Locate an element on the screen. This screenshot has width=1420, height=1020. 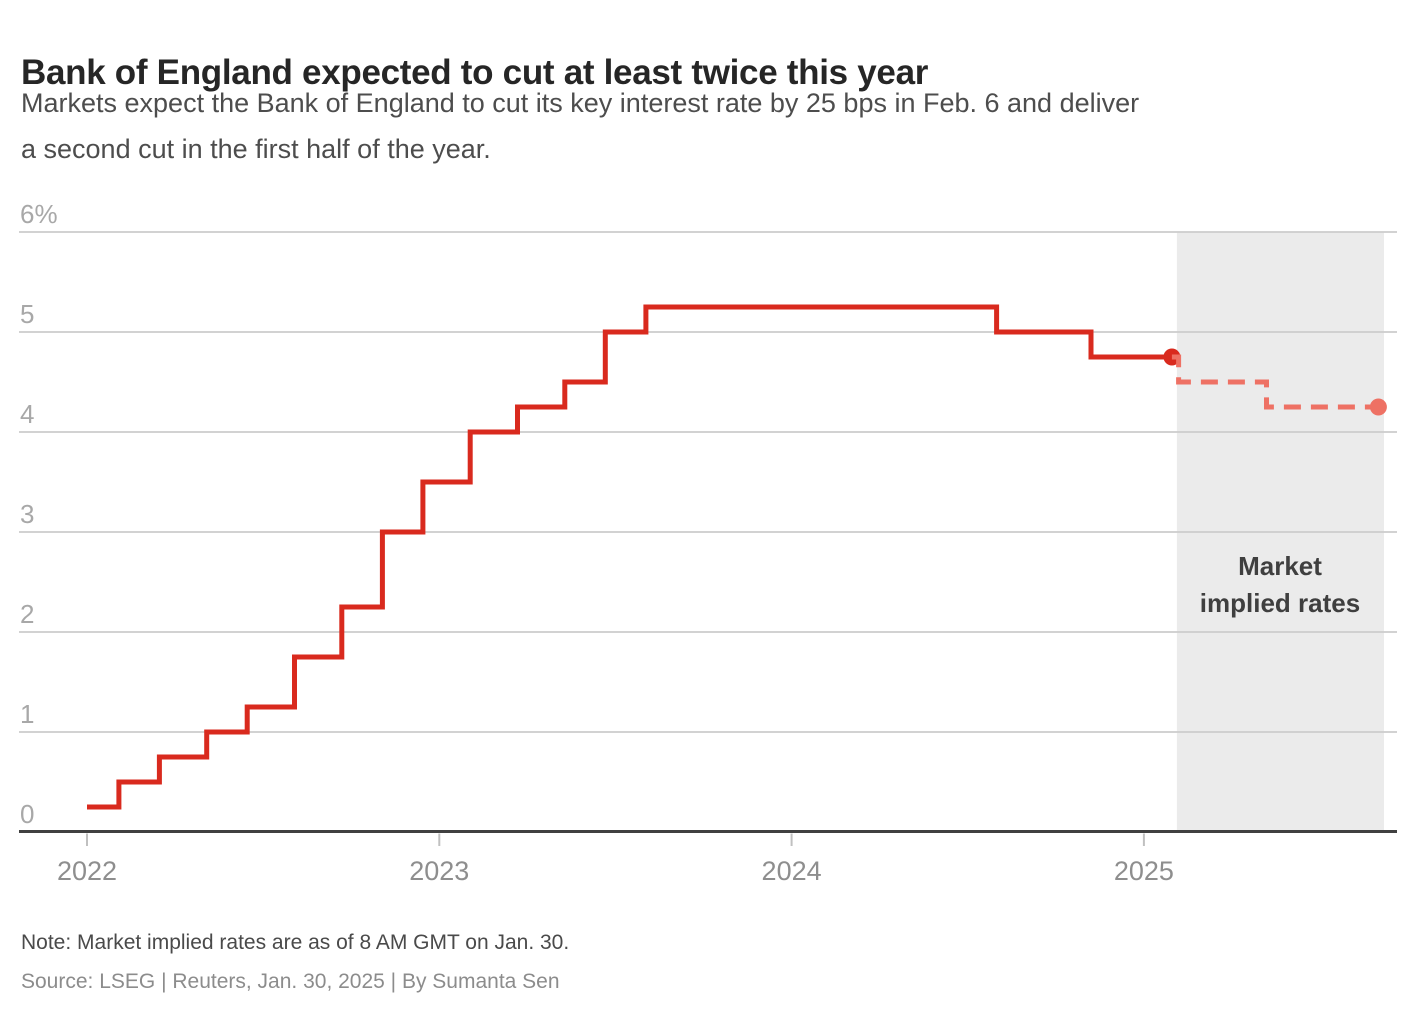
x-axis-label-2024: 2024 is located at coordinates (792, 871).